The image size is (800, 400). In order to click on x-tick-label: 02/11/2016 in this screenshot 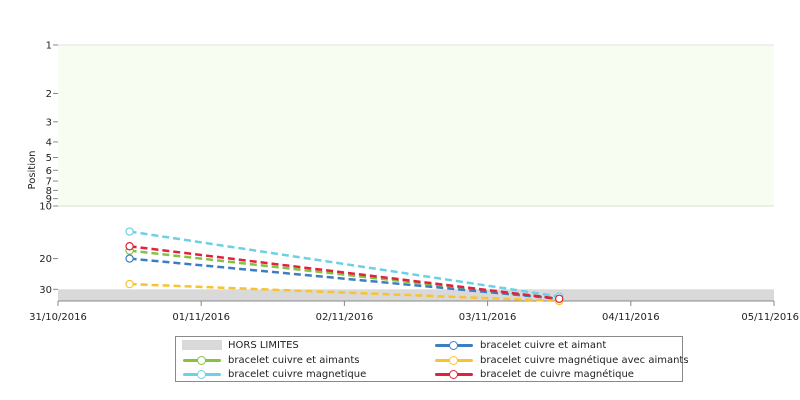, I will do `click(345, 317)`.